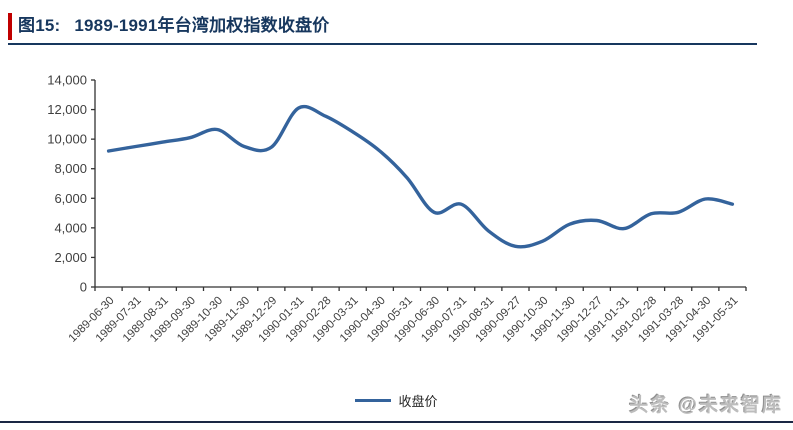 This screenshot has height=430, width=793. I want to click on watermark: 头条 @未来智库, so click(706, 405).